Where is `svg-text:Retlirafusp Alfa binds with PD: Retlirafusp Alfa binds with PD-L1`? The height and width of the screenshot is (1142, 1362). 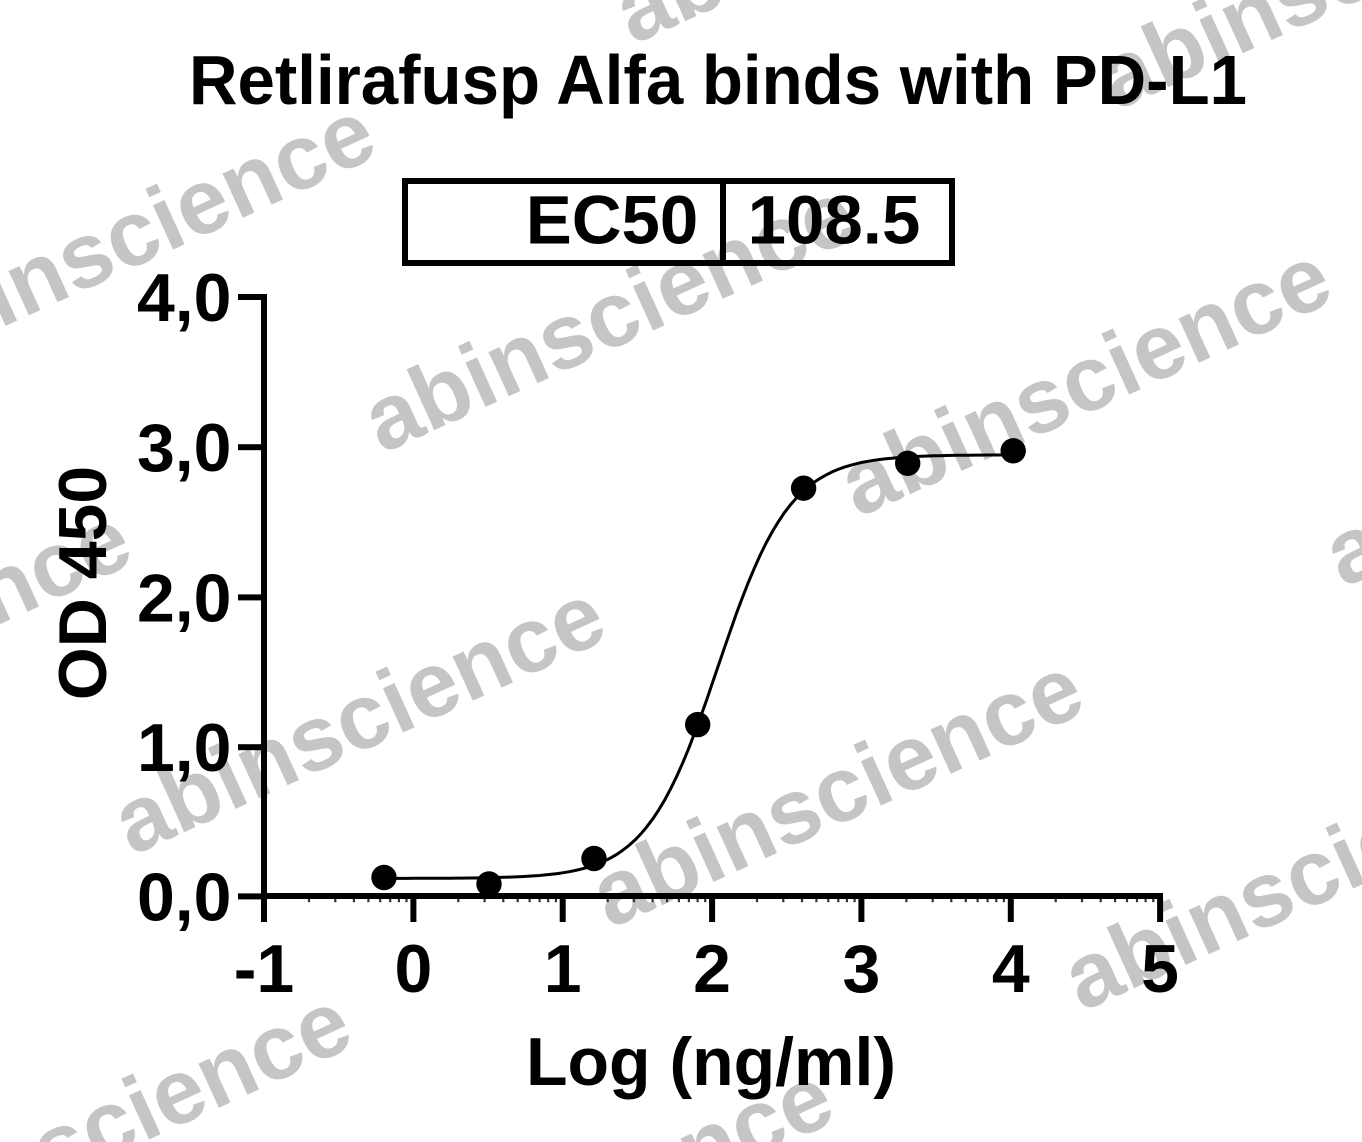
svg-text:Retlirafusp Alfa binds with PD: Retlirafusp Alfa binds with PD-L1 is located at coordinates (718, 80).